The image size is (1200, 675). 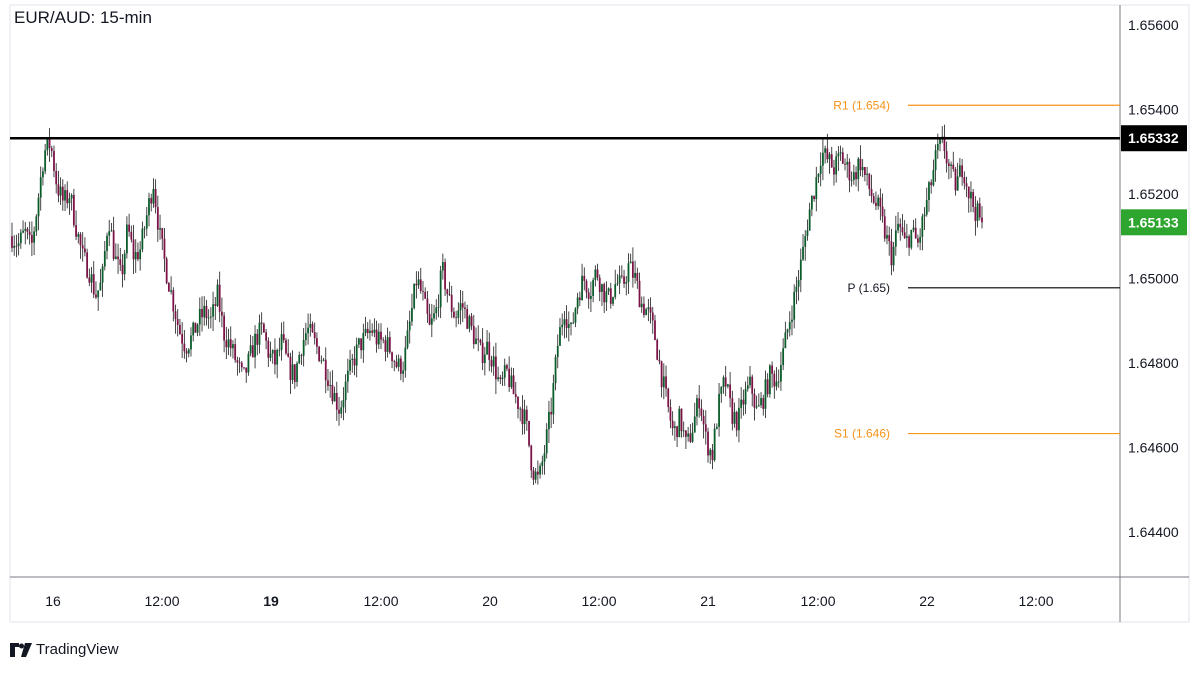 I want to click on time-axis-tick-label: 21, so click(x=708, y=601).